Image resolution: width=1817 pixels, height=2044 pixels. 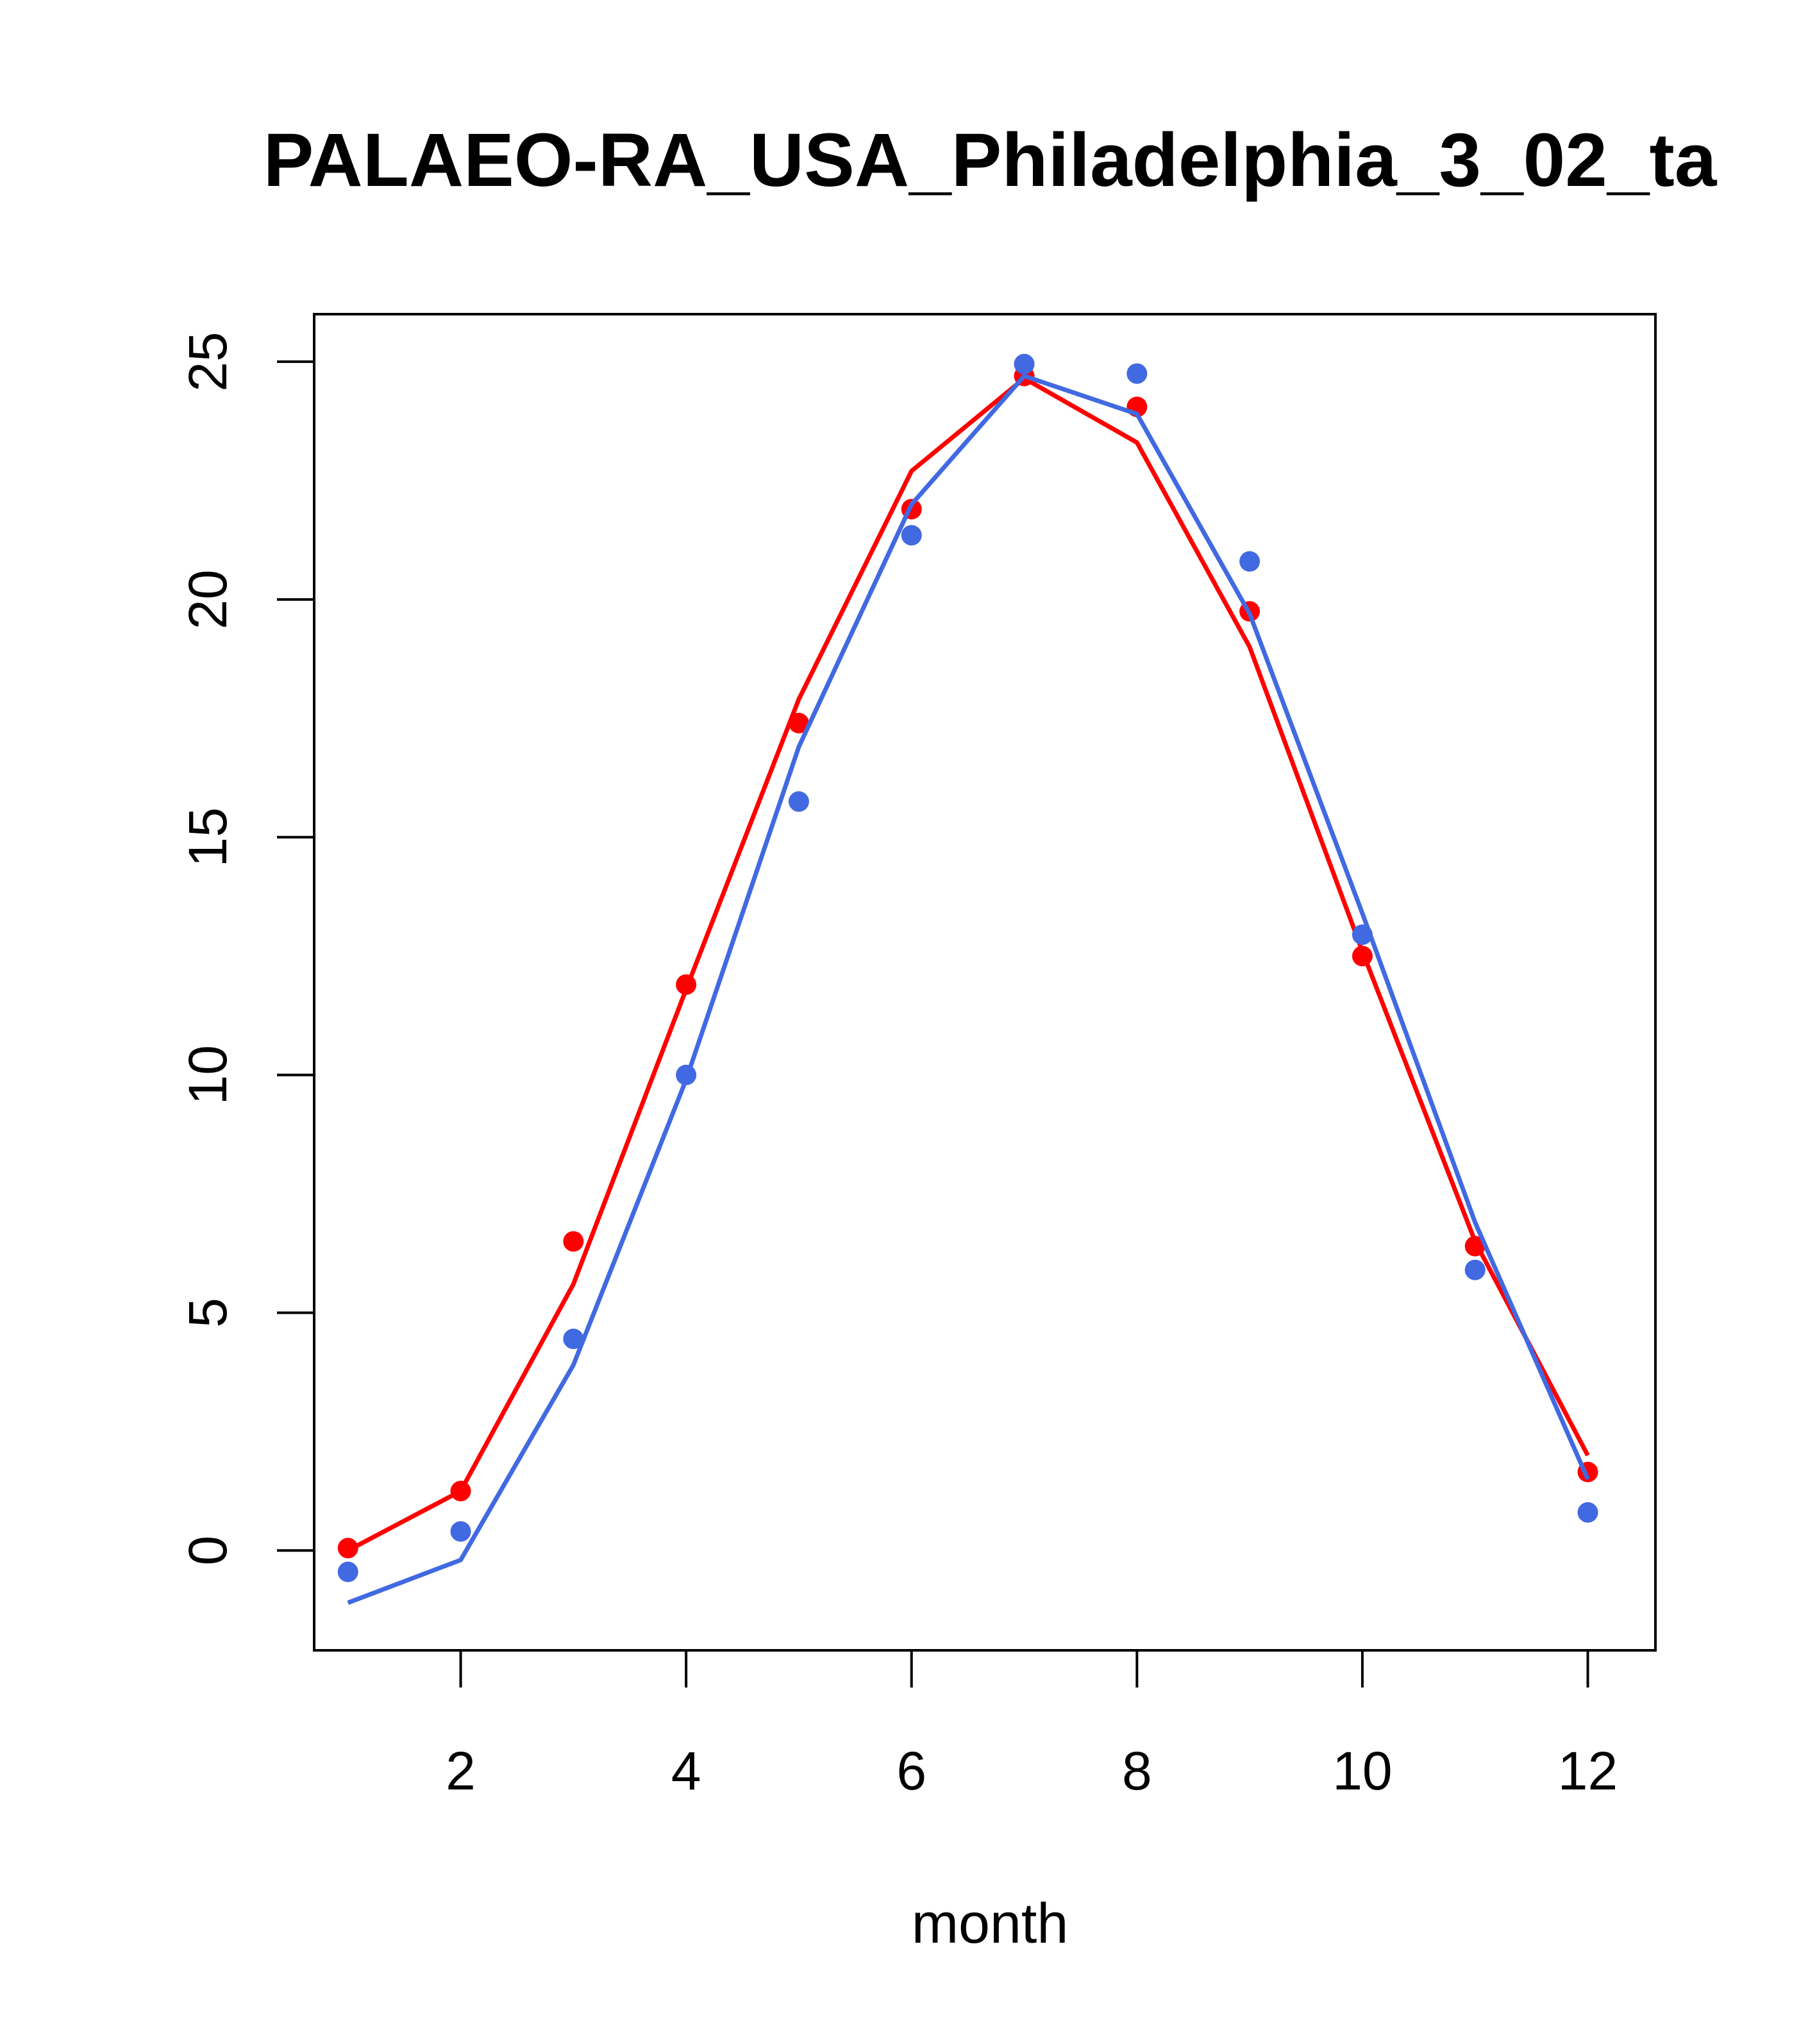 What do you see at coordinates (991, 160) in the screenshot?
I see `chart-title: PALAEO-RA_USA_Philadelphia_3_02_ta` at bounding box center [991, 160].